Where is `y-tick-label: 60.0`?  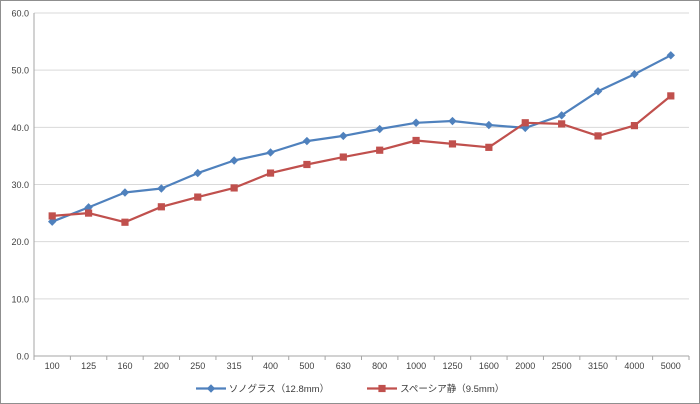 y-tick-label: 60.0 is located at coordinates (20, 14).